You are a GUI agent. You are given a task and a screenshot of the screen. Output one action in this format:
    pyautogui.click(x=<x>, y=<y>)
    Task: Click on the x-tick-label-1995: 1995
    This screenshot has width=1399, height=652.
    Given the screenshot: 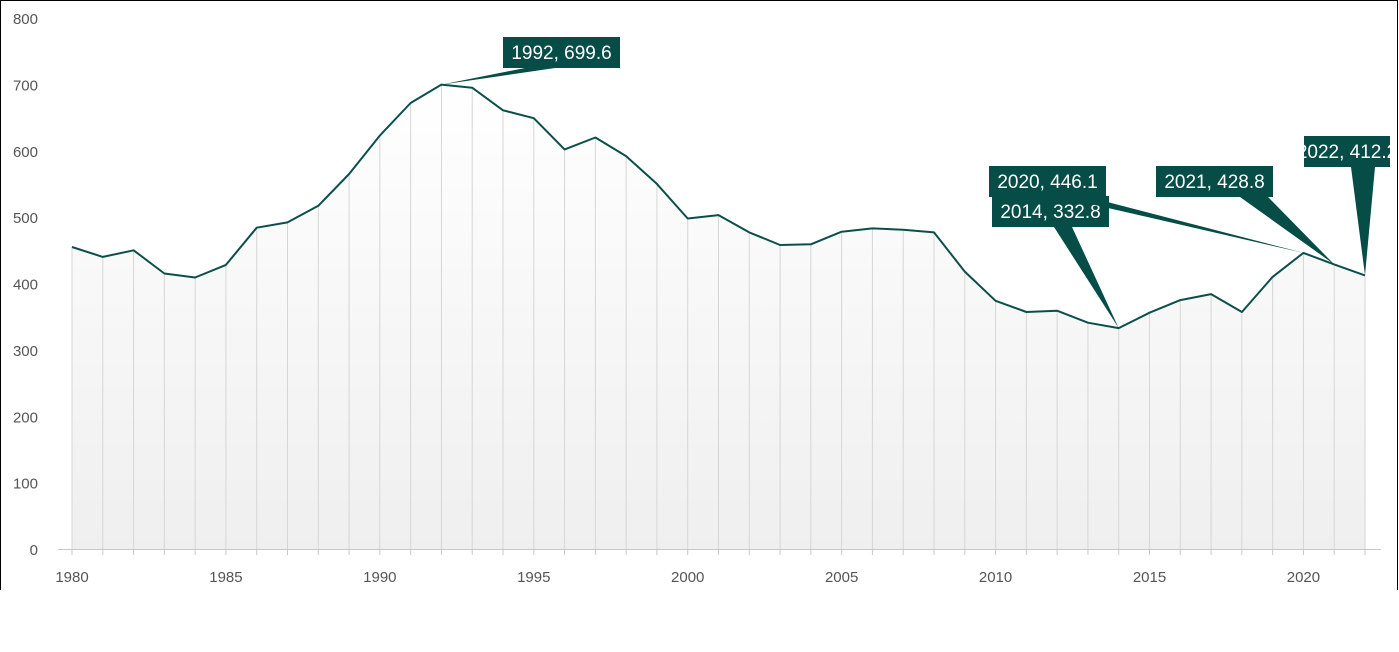 What is the action you would take?
    pyautogui.click(x=533, y=577)
    